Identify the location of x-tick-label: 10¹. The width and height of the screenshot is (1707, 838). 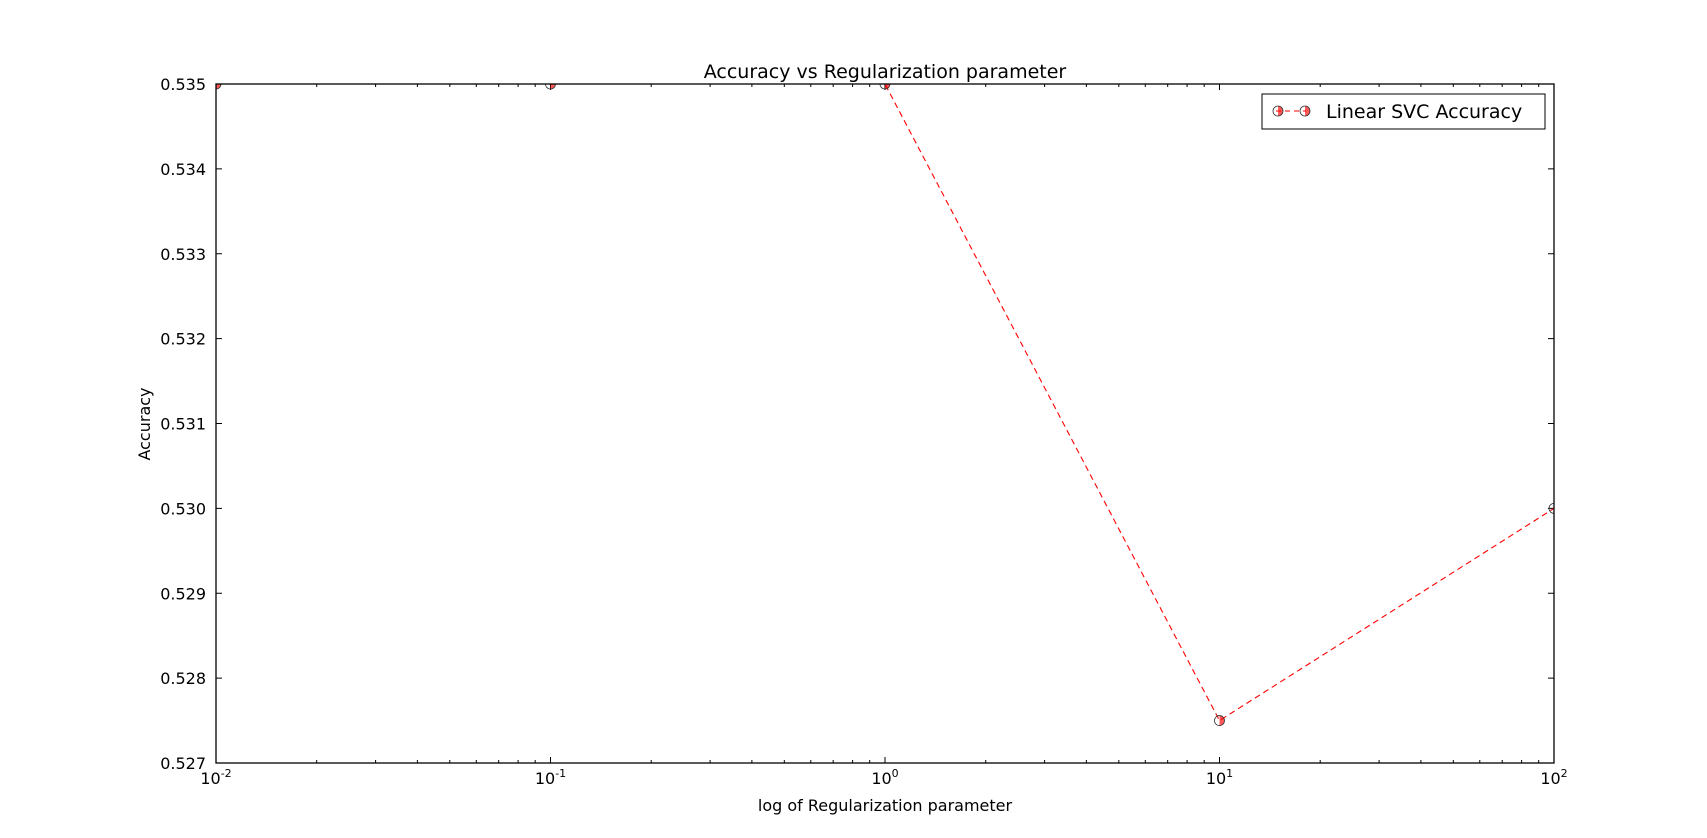
(1219, 777).